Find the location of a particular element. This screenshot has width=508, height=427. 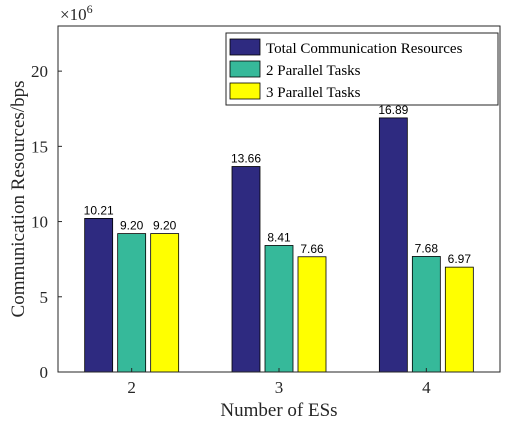

data-label-4-series-2: 7.68 is located at coordinates (427, 248).